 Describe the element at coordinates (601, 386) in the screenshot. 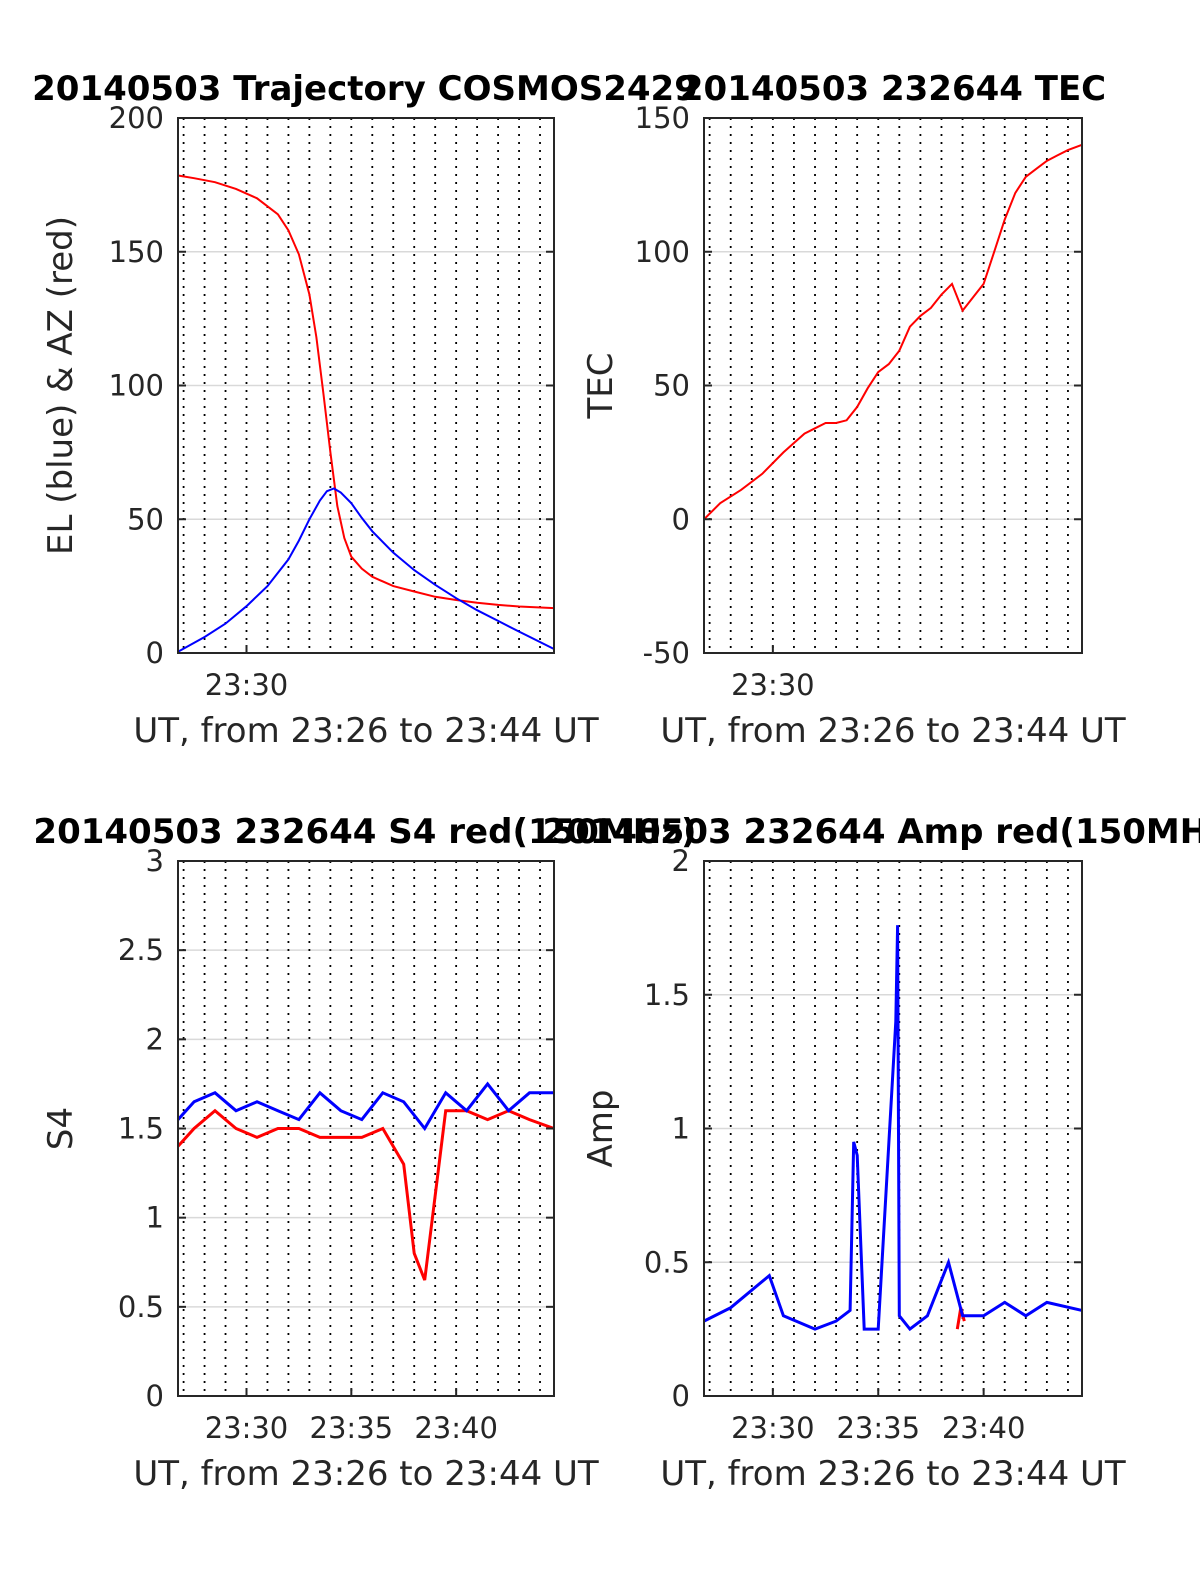

I see `y-axis-label: TEC` at that location.